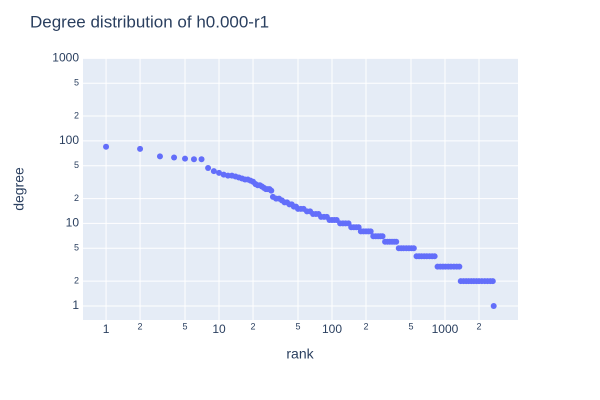 The image size is (600, 400). Describe the element at coordinates (332, 329) in the screenshot. I see `x-tick-label: 100` at that location.